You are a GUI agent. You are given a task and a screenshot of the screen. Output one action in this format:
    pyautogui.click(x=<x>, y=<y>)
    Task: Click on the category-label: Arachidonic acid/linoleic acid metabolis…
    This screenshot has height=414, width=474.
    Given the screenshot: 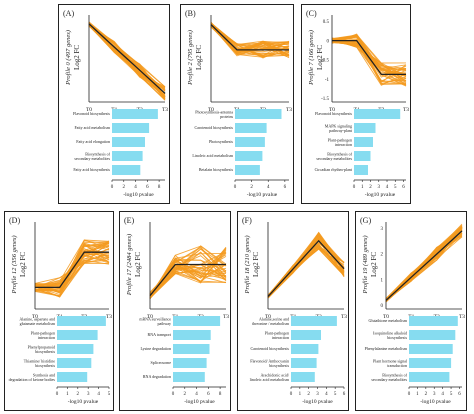 What is the action you would take?
    pyautogui.click(x=270, y=378)
    